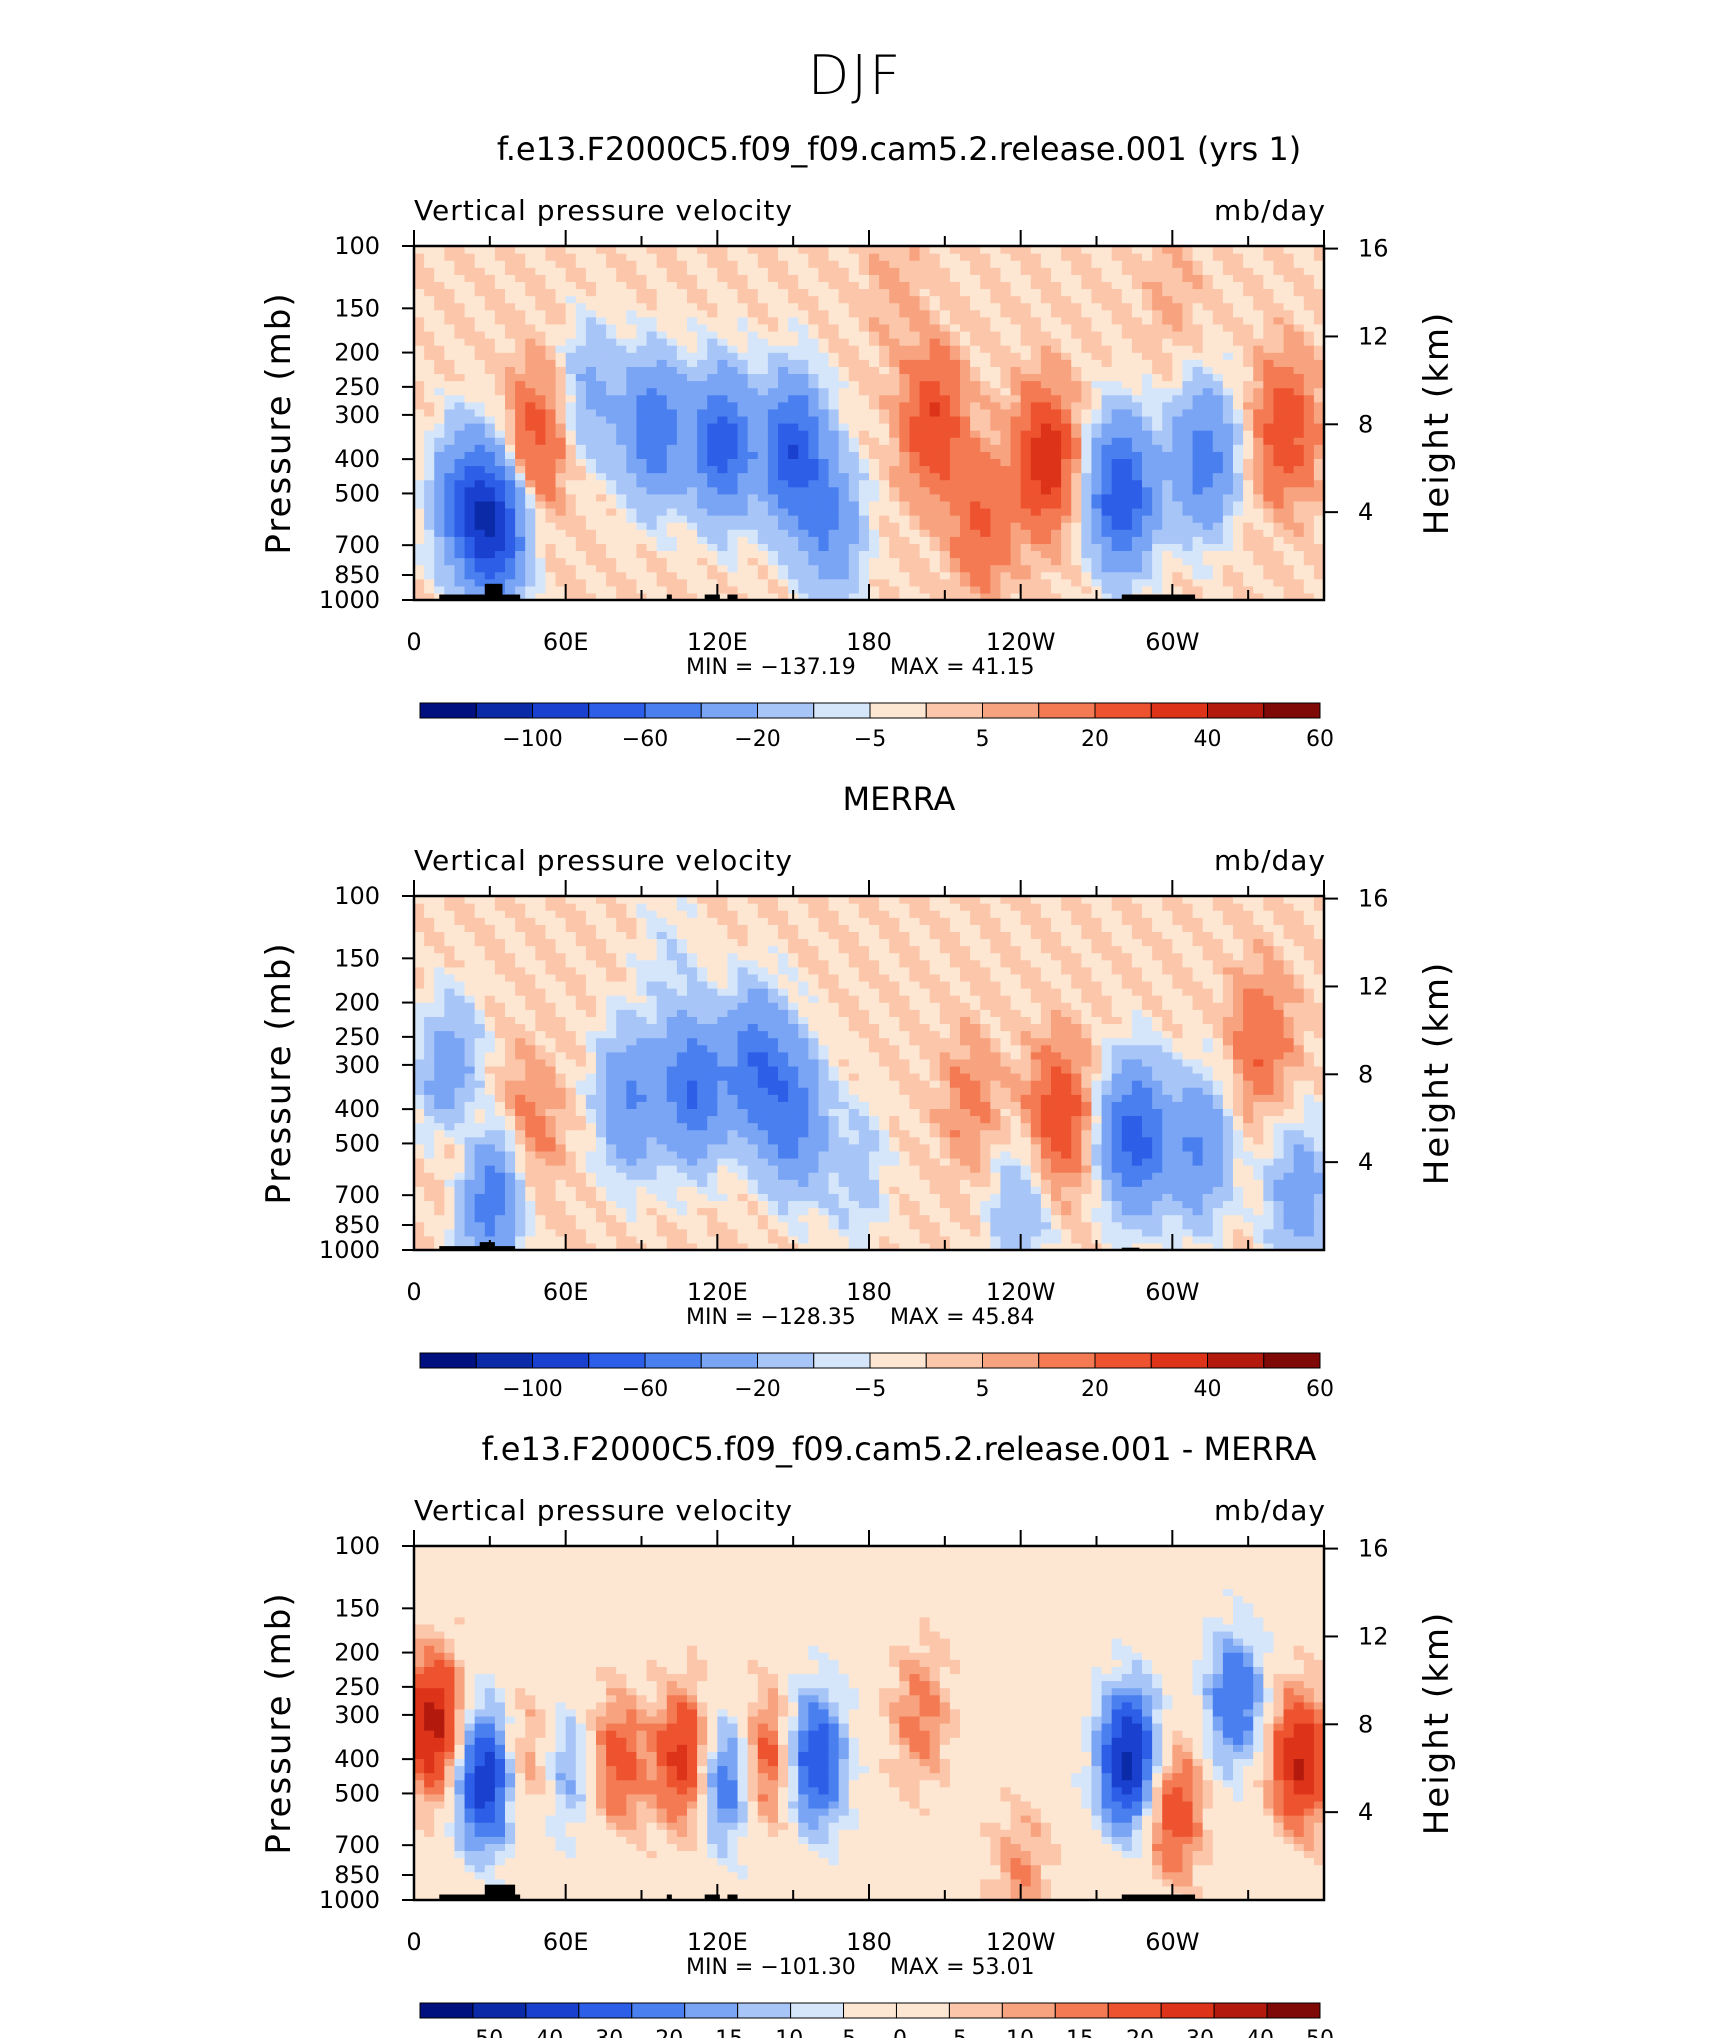 The image size is (1710, 2038). What do you see at coordinates (357, 246) in the screenshot?
I see `y-tick-label: 100` at bounding box center [357, 246].